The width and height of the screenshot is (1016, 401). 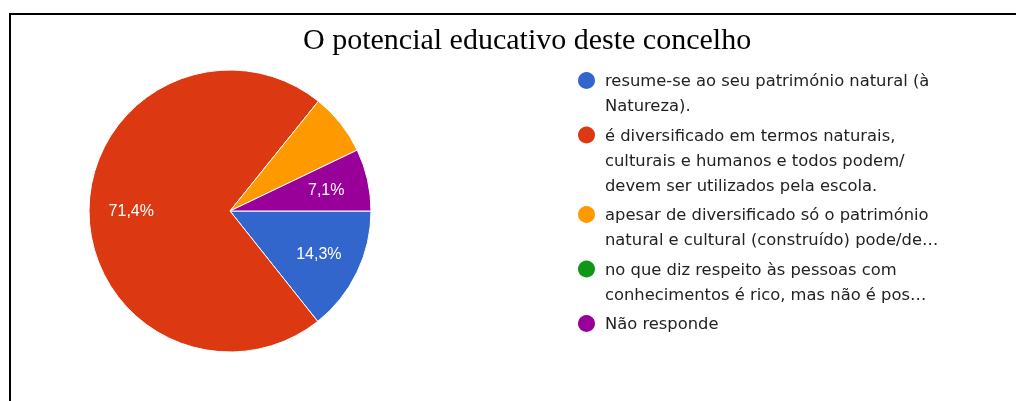 What do you see at coordinates (527, 38) in the screenshot?
I see `chart-title: O potencial educativo deste concelho` at bounding box center [527, 38].